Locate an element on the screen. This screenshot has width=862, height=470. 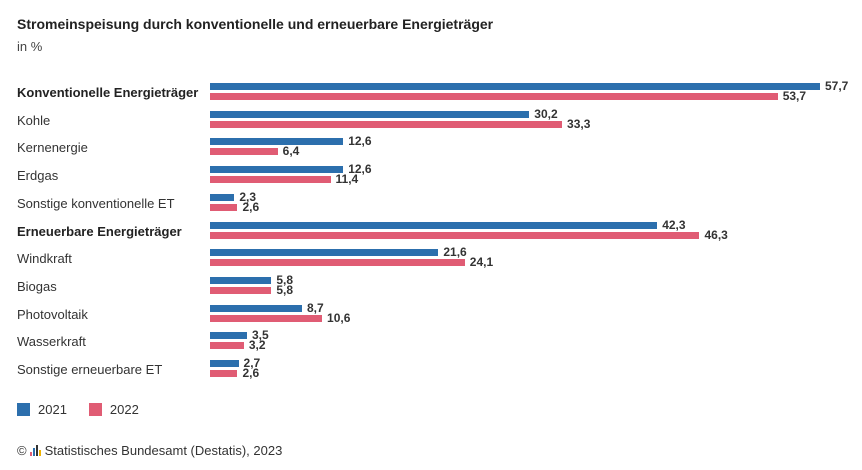
bar-2021-windkraft is located at coordinates (324, 253).